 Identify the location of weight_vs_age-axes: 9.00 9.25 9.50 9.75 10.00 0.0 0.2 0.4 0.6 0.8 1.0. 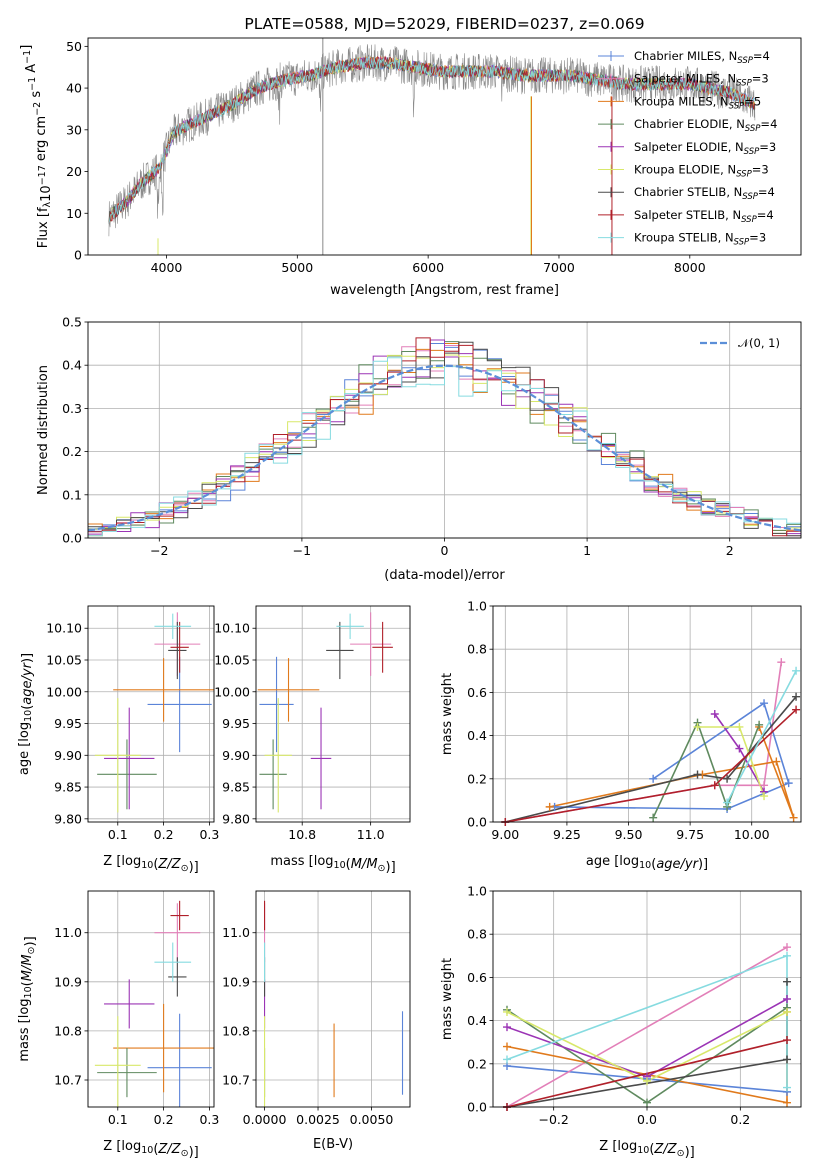
(634, 720).